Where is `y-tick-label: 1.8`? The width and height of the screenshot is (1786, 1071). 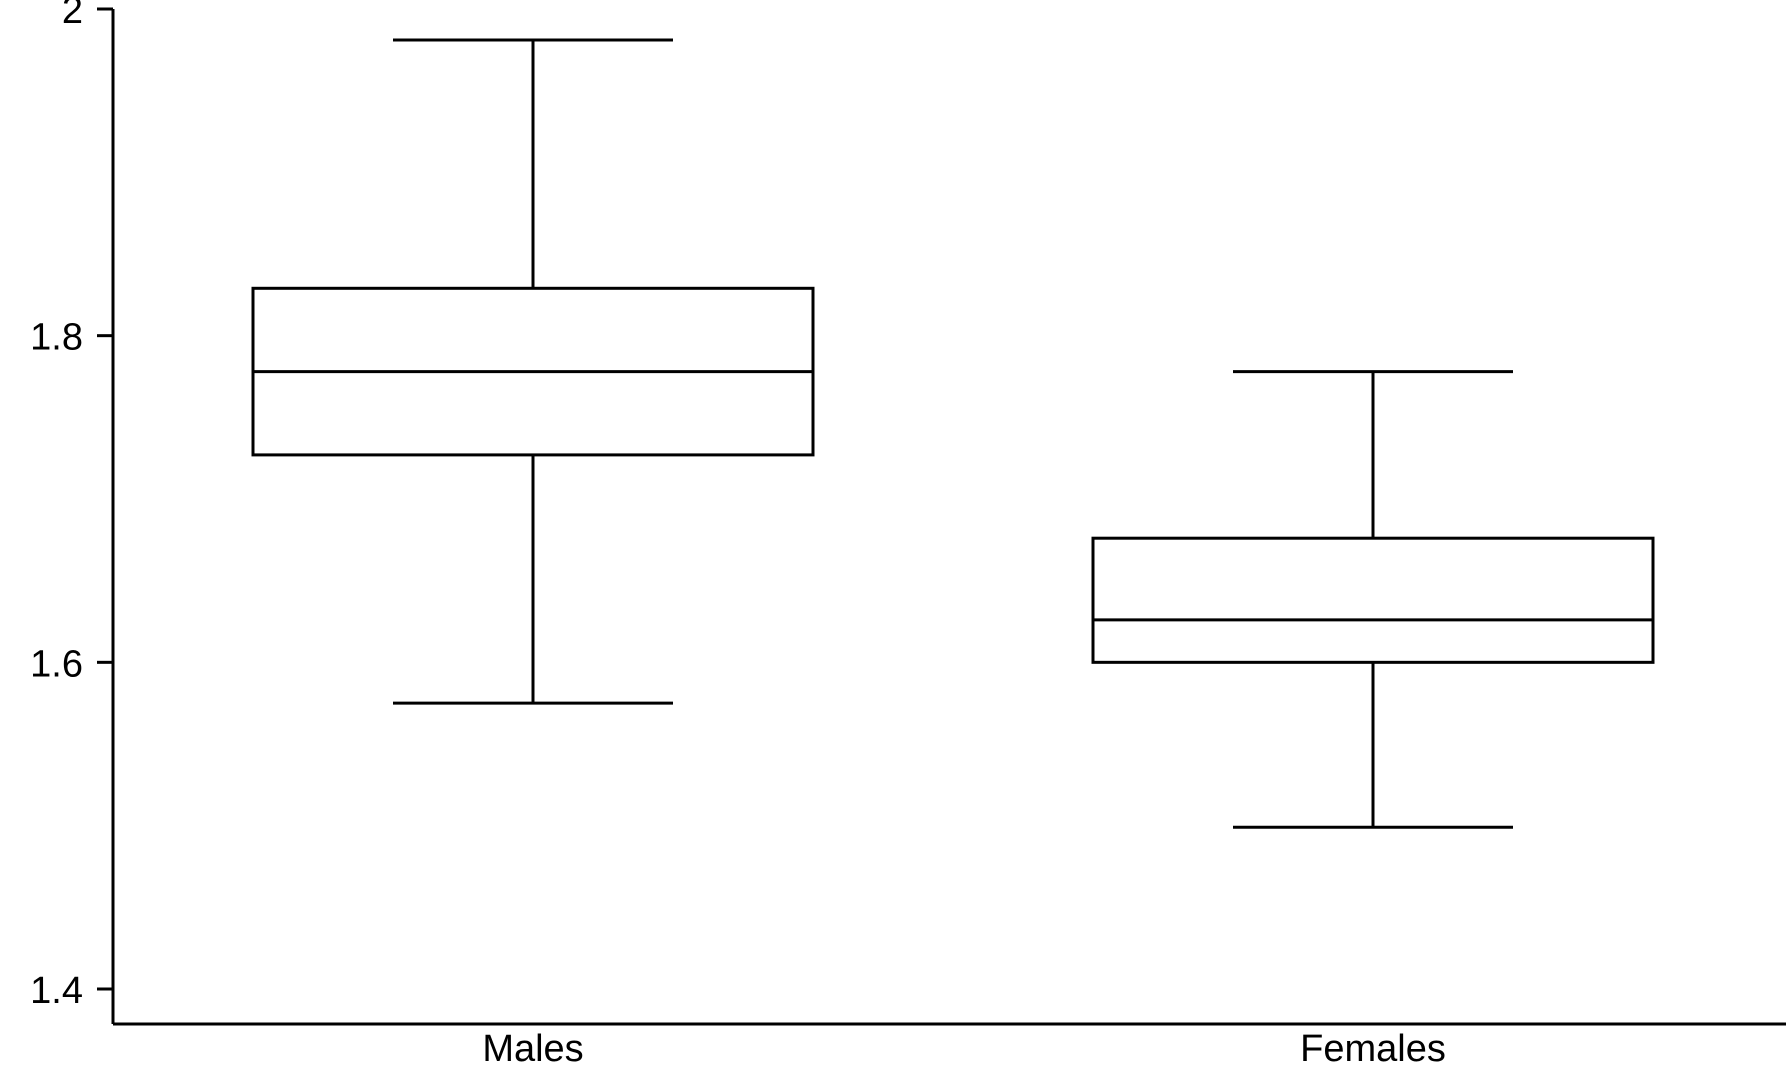 y-tick-label: 1.8 is located at coordinates (56, 338).